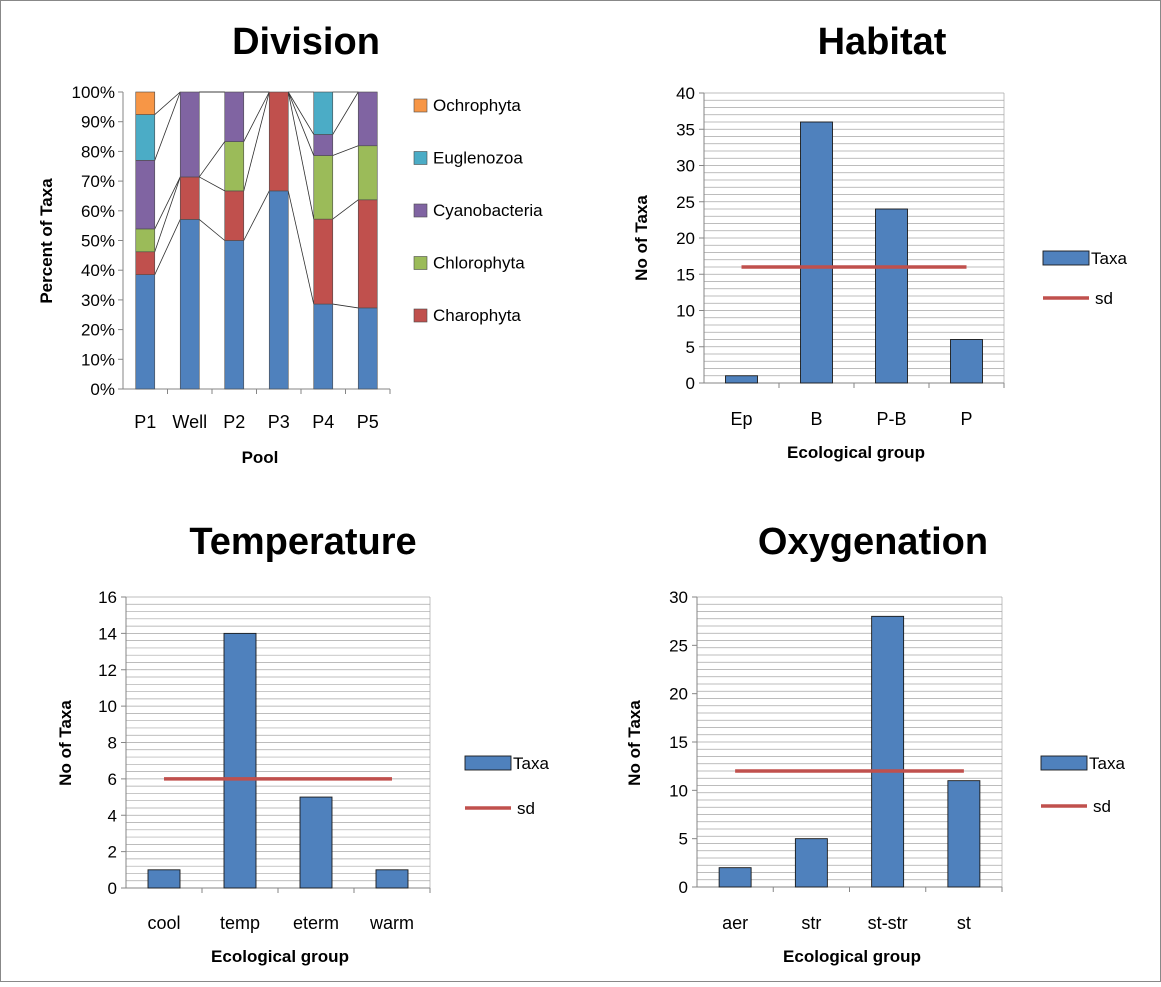 This screenshot has width=1161, height=987. What do you see at coordinates (811, 923) in the screenshot?
I see `x-tick-label: str` at bounding box center [811, 923].